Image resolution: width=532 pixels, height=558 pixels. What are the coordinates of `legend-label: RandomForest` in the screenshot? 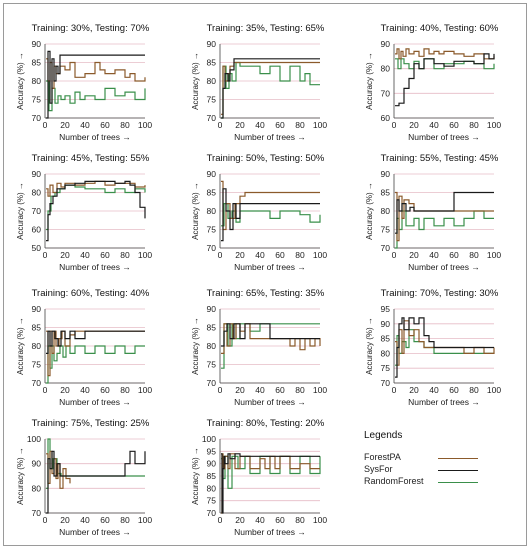 It's located at (394, 481).